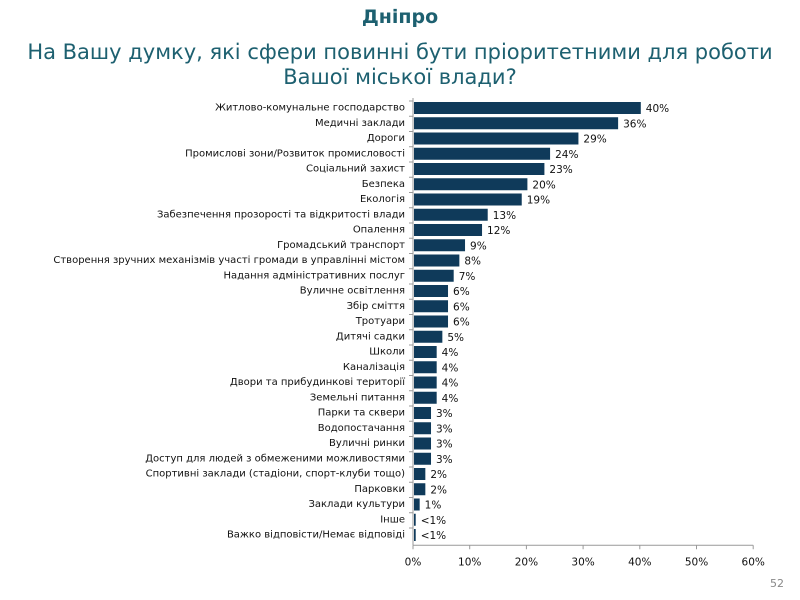  Describe the element at coordinates (379, 489) in the screenshot. I see `category-label: Парковки` at that location.